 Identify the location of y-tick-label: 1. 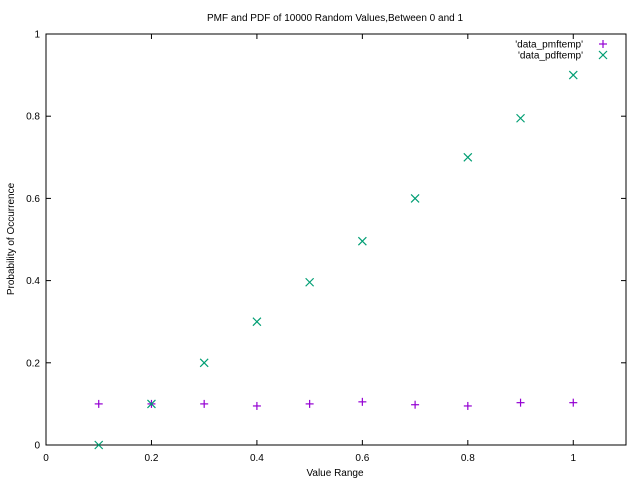
(37, 35).